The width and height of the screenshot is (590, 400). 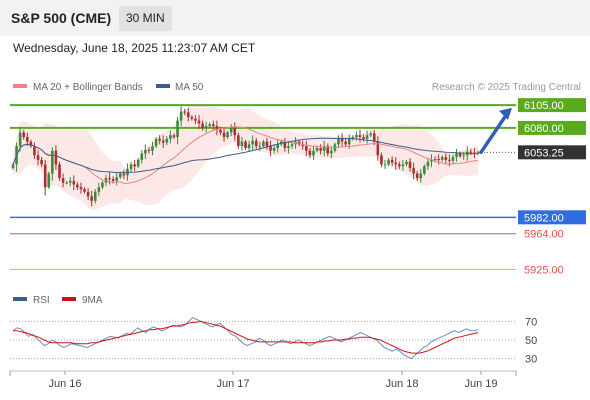 What do you see at coordinates (494, 133) in the screenshot?
I see `forecast-arrow-shaft` at bounding box center [494, 133].